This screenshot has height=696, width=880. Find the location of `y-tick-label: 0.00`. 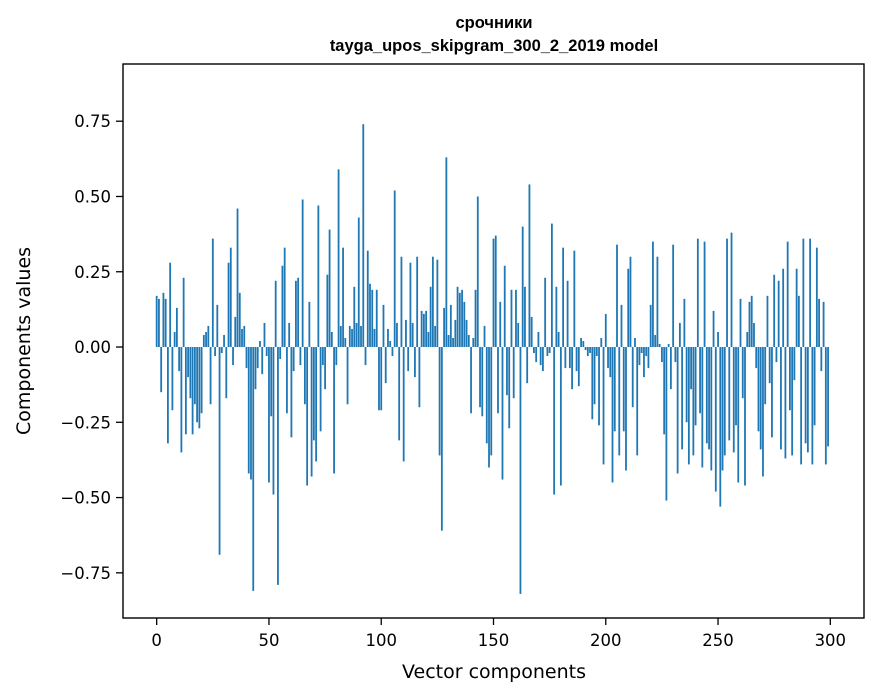

y-tick-label: 0.00 is located at coordinates (92, 347).